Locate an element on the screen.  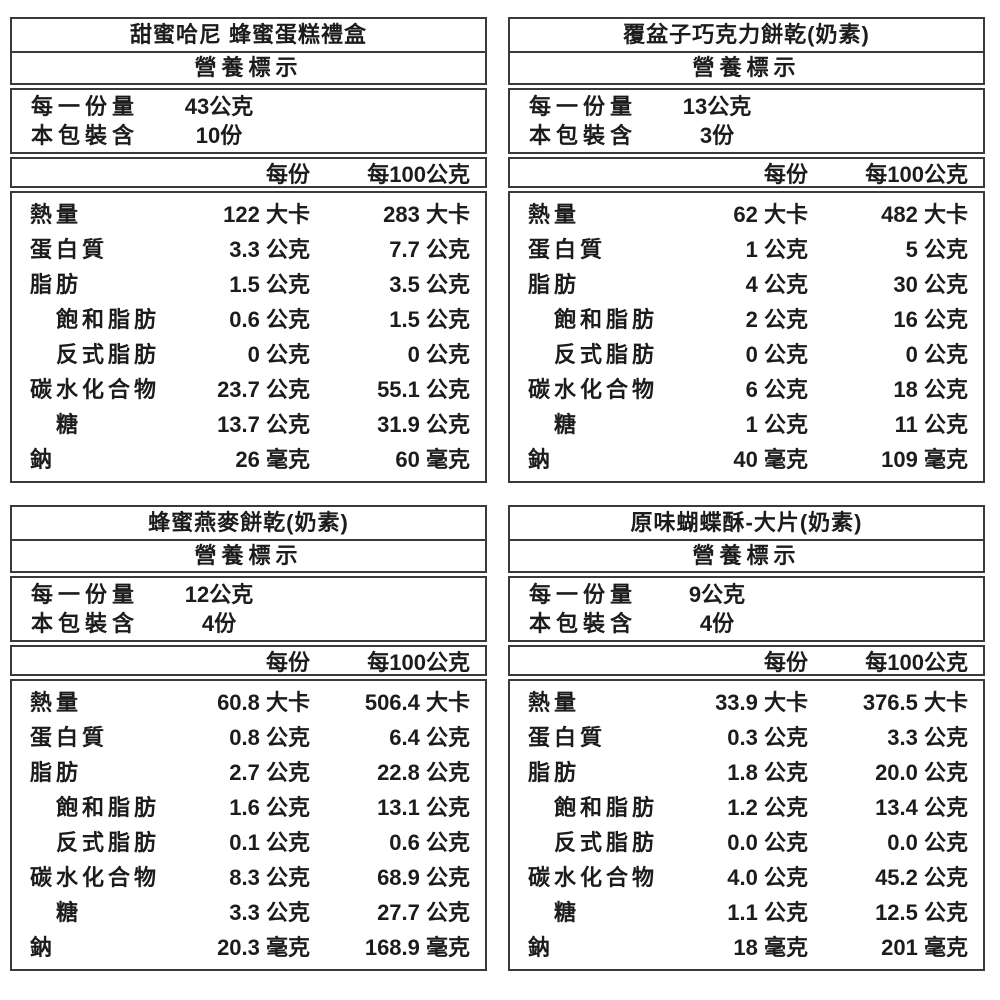
nutrient-row: 反式脂肪 0 公克 0 公克 is located at coordinates (746, 354).